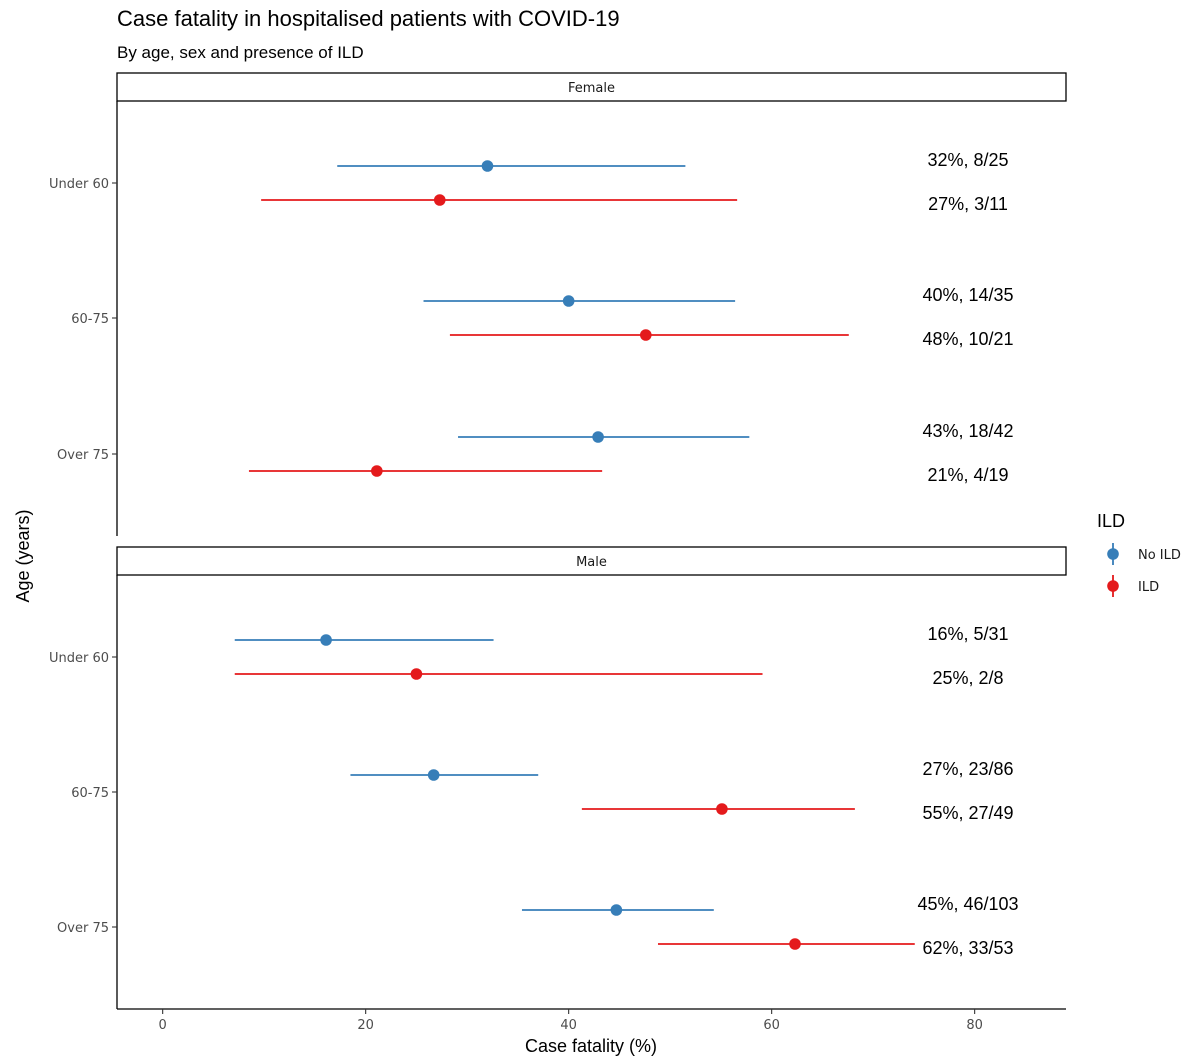 The width and height of the screenshot is (1194, 1059). What do you see at coordinates (1113, 554) in the screenshot?
I see `legend-key-point-no-ild` at bounding box center [1113, 554].